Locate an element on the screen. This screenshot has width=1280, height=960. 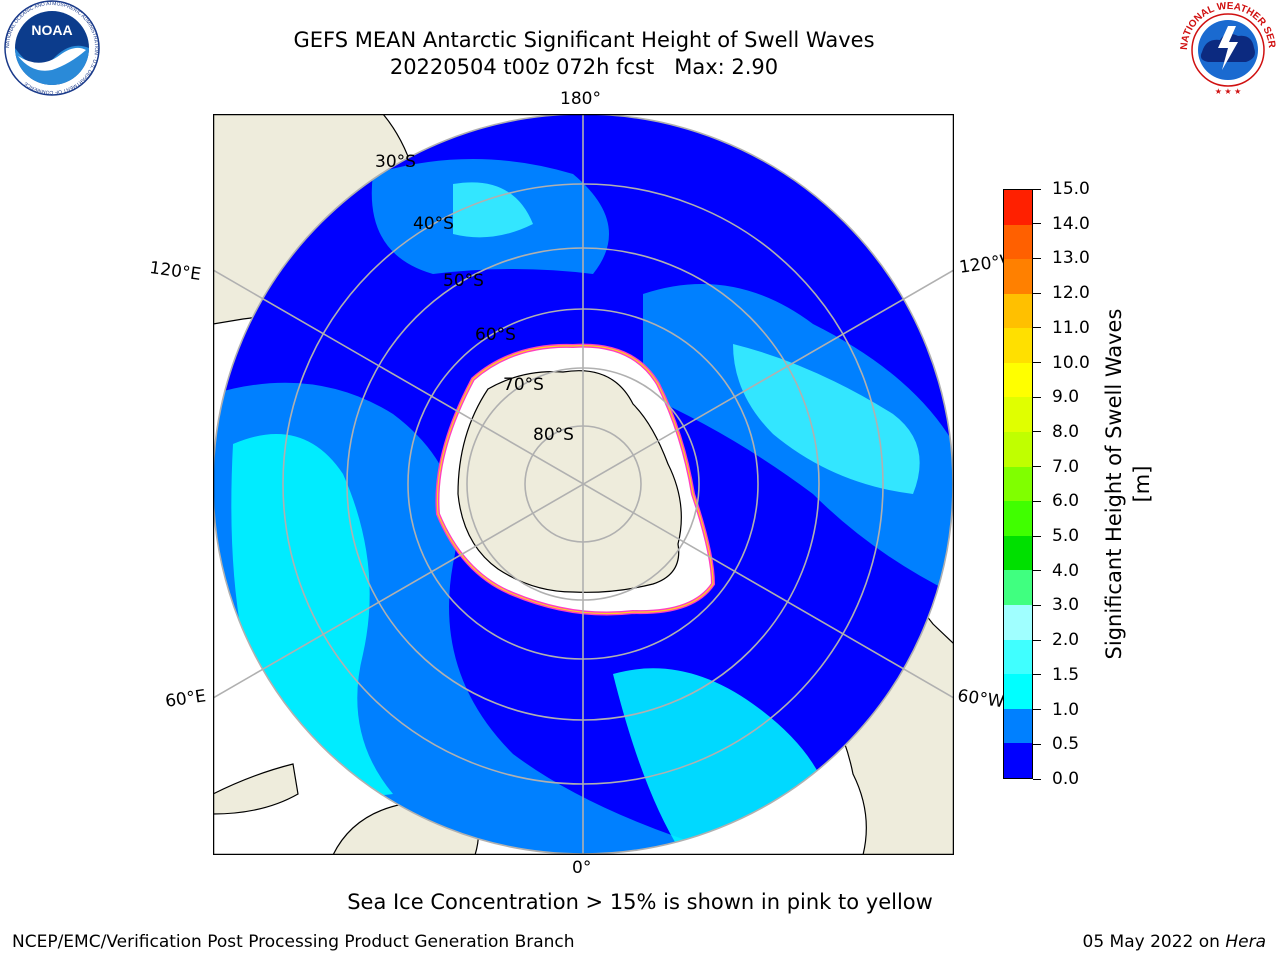
colorbar-tick-label: 2.0 is located at coordinates (1066, 640).